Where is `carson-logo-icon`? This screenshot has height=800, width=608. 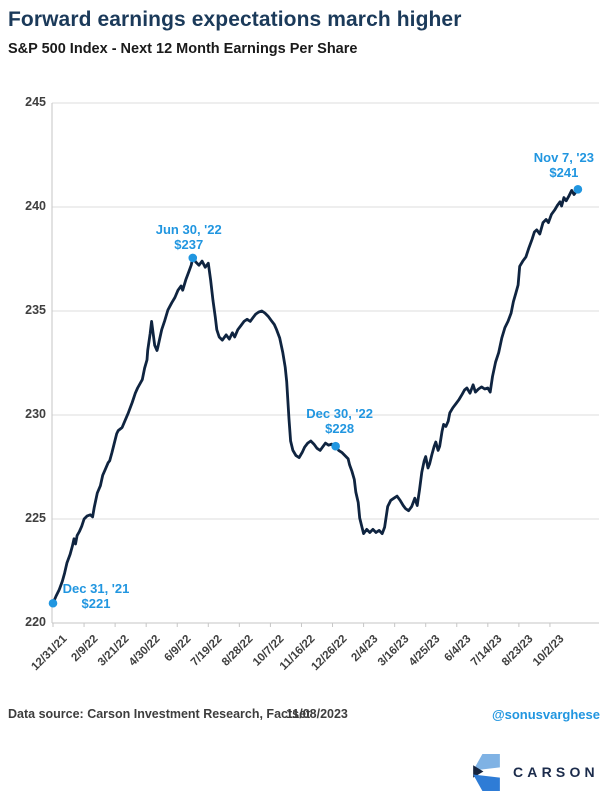
carson-logo-icon is located at coordinates (486, 772).